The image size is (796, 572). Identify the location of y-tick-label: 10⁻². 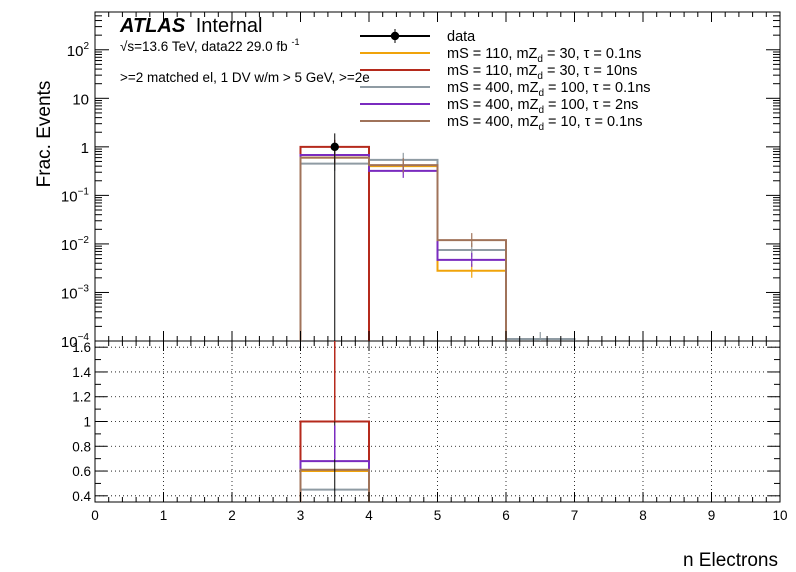
(75, 244).